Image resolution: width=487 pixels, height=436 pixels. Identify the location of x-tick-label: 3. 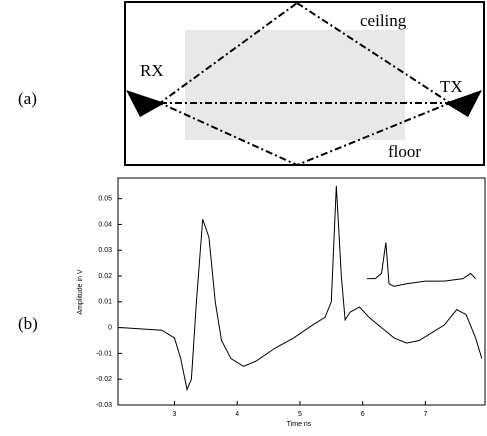
(175, 414).